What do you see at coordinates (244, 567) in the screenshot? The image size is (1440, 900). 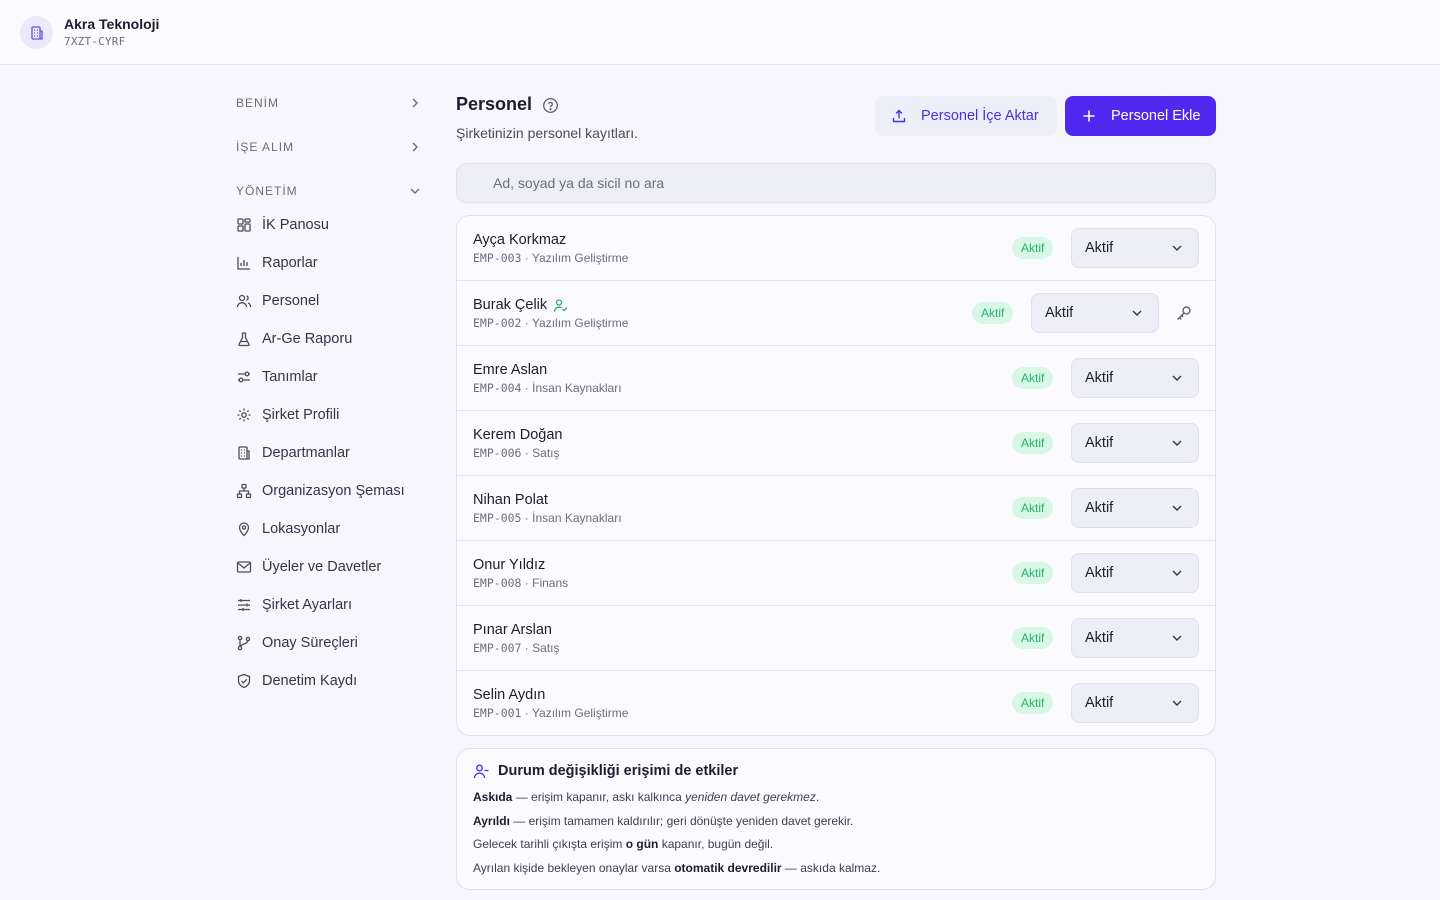 I see `mail-icon` at bounding box center [244, 567].